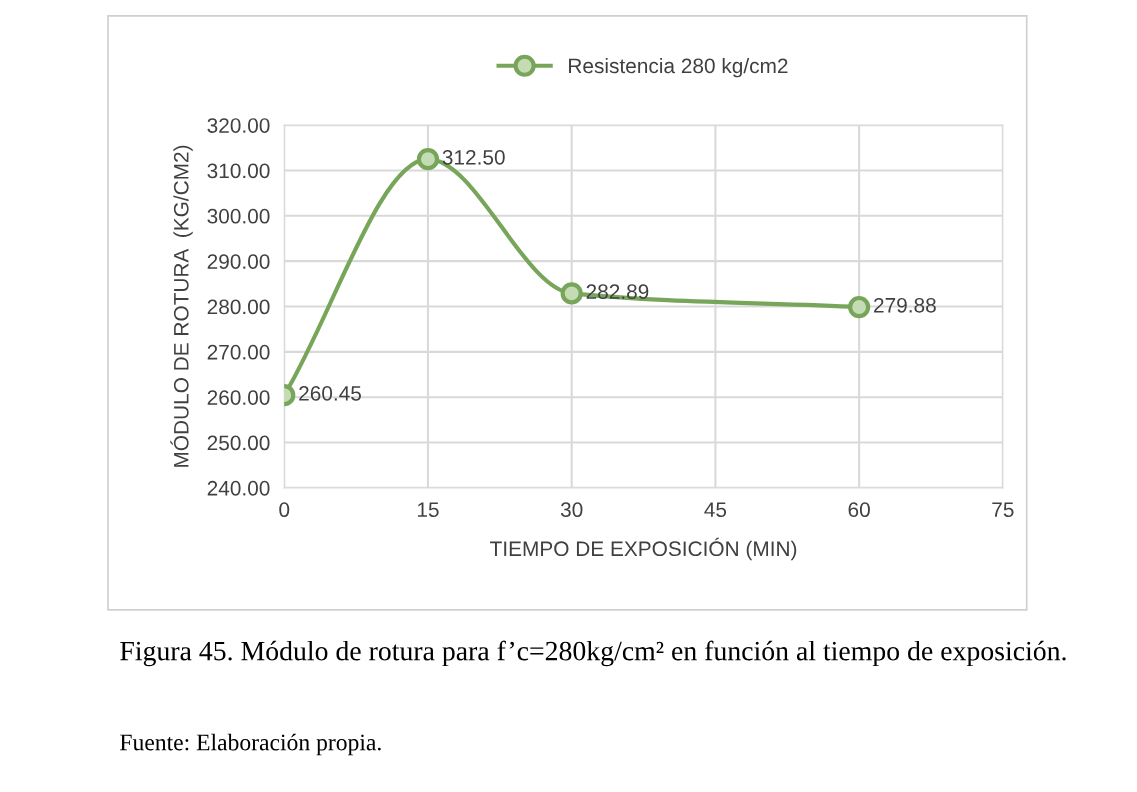  What do you see at coordinates (238, 443) in the screenshot?
I see `y-tick-label: 250.00` at bounding box center [238, 443].